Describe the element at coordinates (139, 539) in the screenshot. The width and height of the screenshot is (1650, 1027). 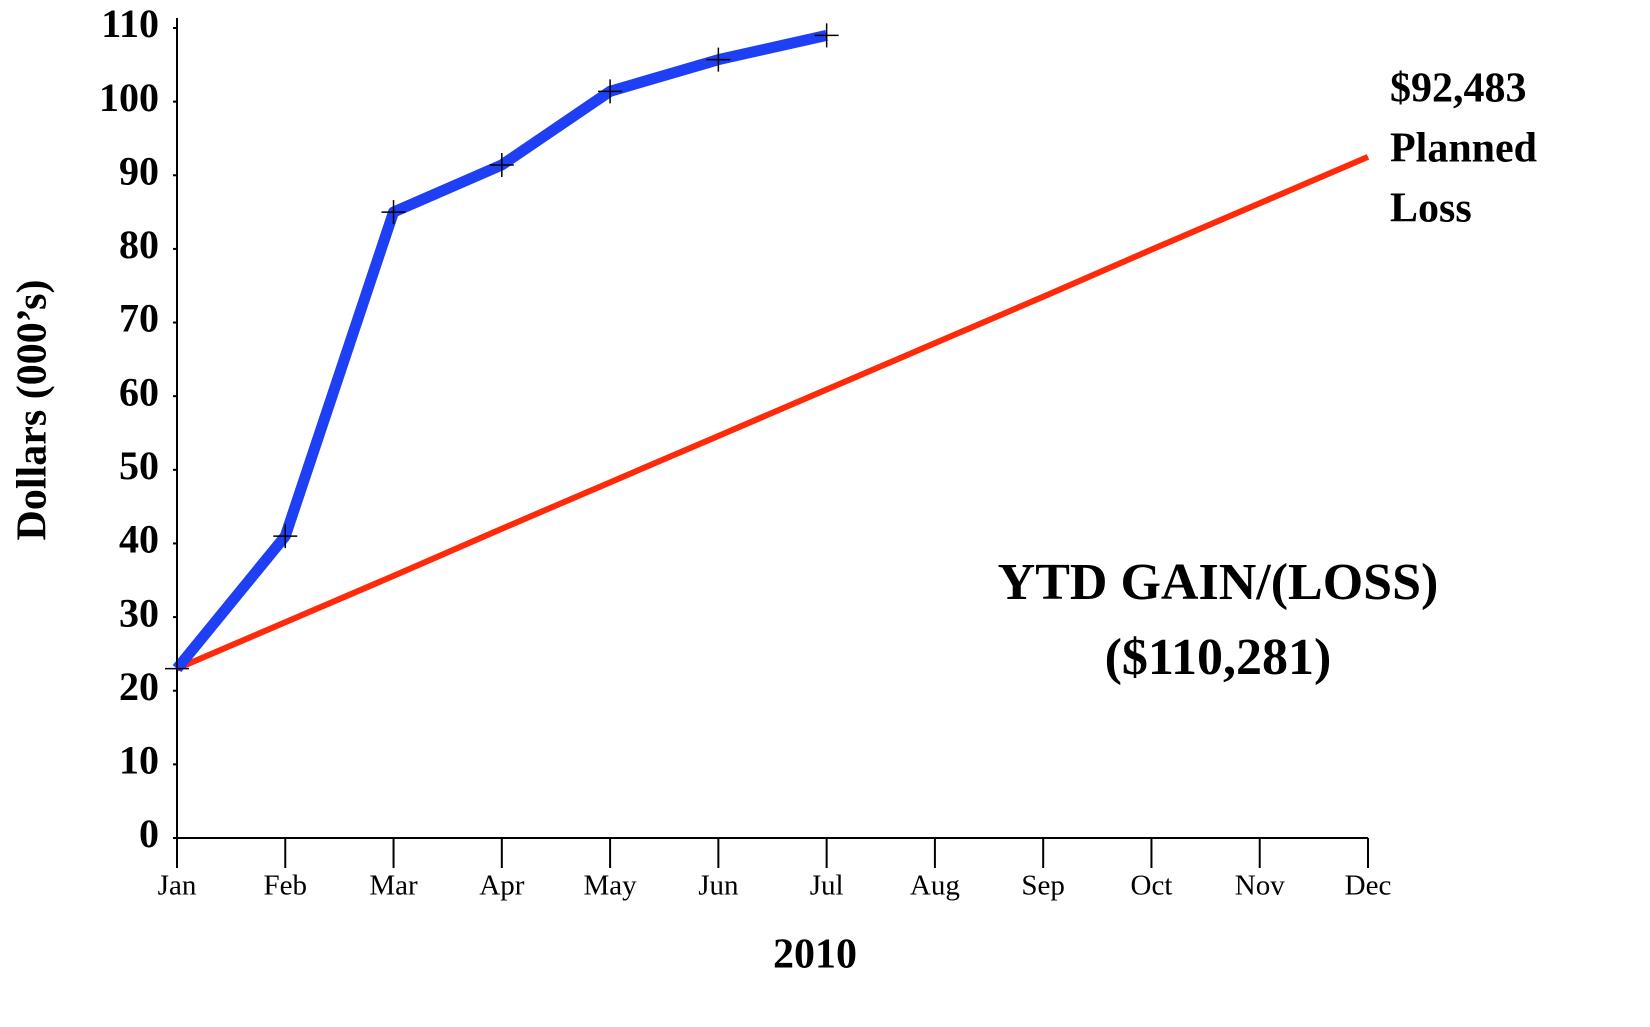
I see `y-tick-label: 40` at that location.